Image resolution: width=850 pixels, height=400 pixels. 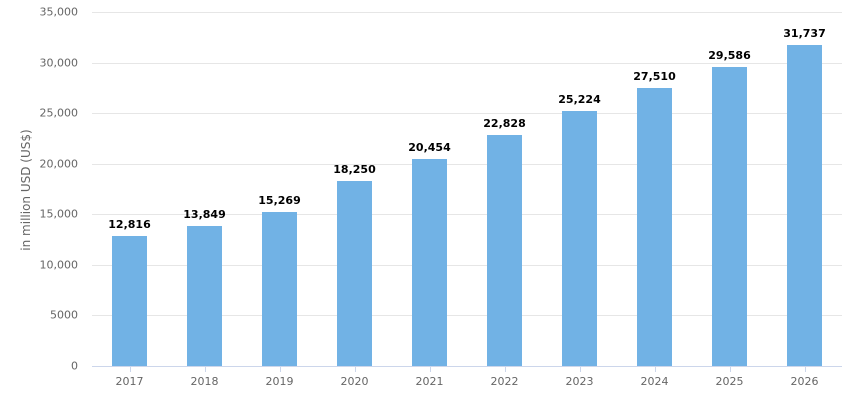 I want to click on bar-2026, so click(x=804, y=205).